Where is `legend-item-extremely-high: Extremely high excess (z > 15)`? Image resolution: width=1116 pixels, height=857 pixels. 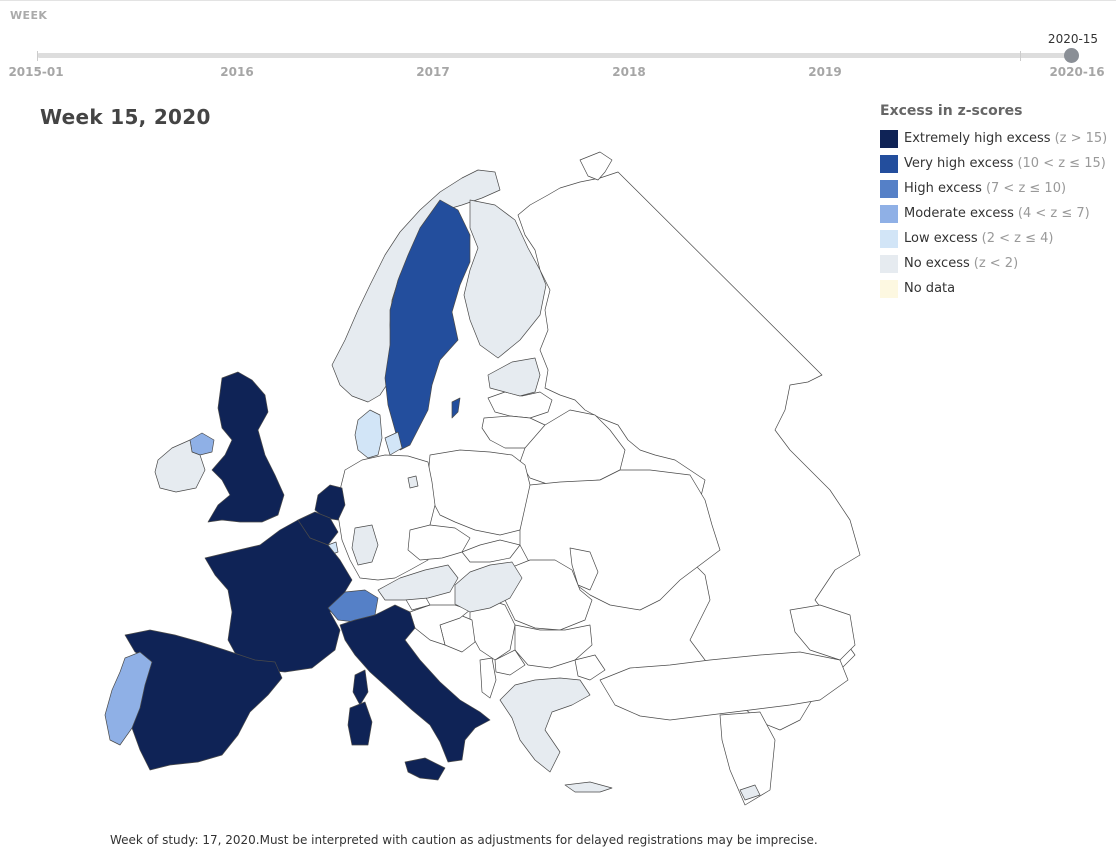
legend-item-extremely-high: Extremely high excess (z > 15) is located at coordinates (995, 138).